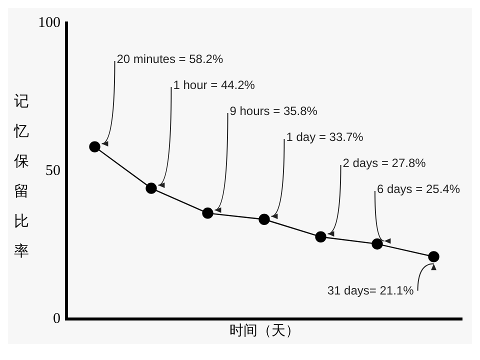  I want to click on x-axis-title: 时间（天）, so click(264, 331).